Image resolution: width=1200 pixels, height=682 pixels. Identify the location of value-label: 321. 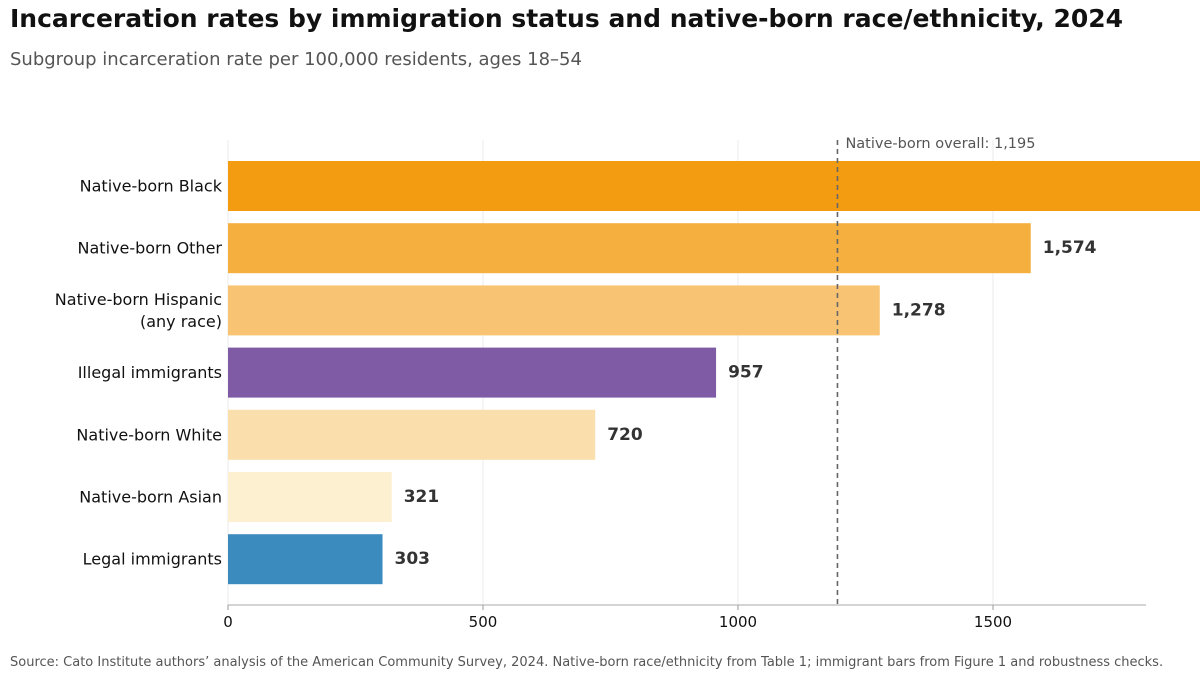
(422, 497).